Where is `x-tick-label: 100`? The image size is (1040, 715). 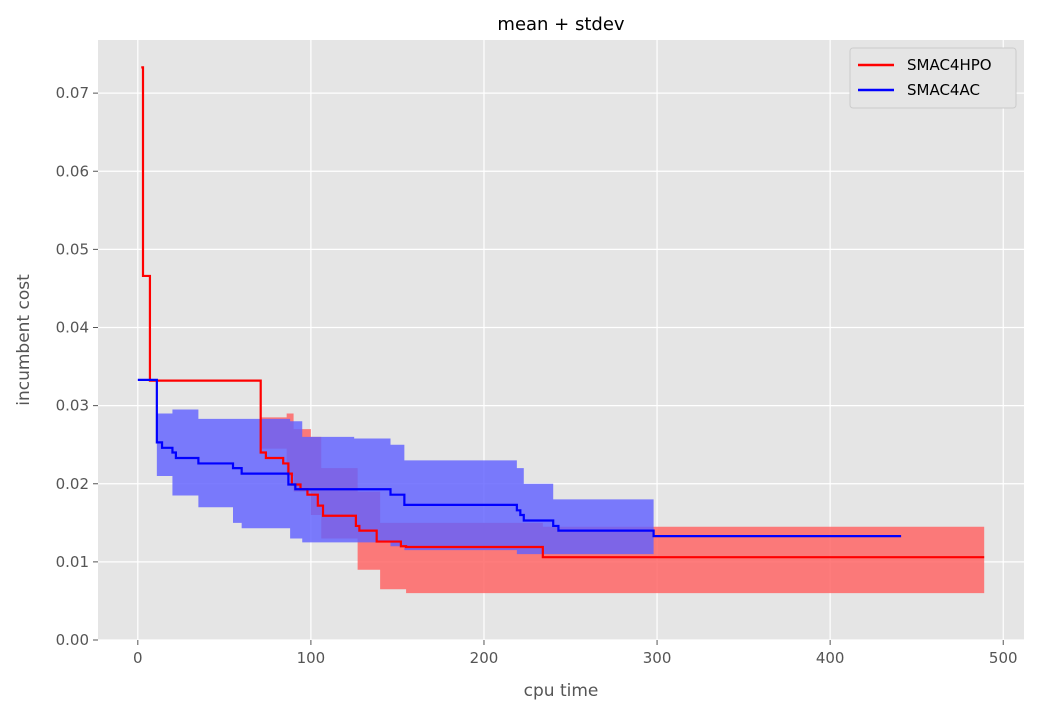 x-tick-label: 100 is located at coordinates (311, 658).